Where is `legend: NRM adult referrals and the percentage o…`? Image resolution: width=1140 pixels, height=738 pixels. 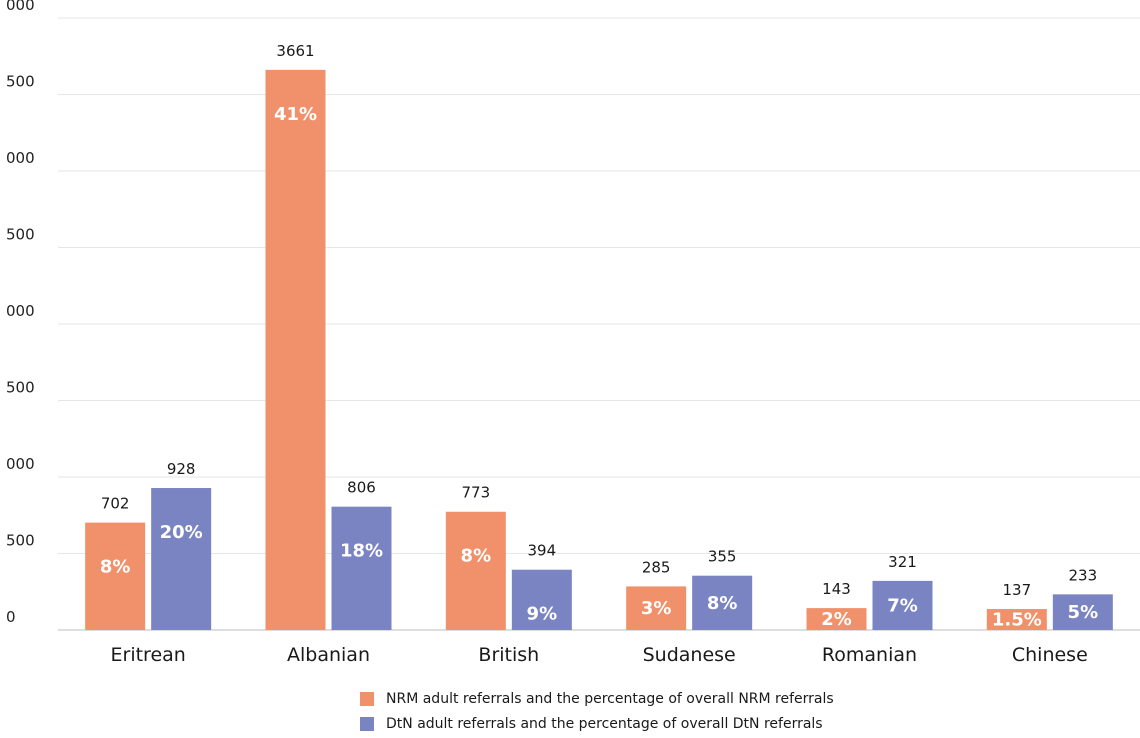
legend: NRM adult referrals and the percentage o… is located at coordinates (597, 713).